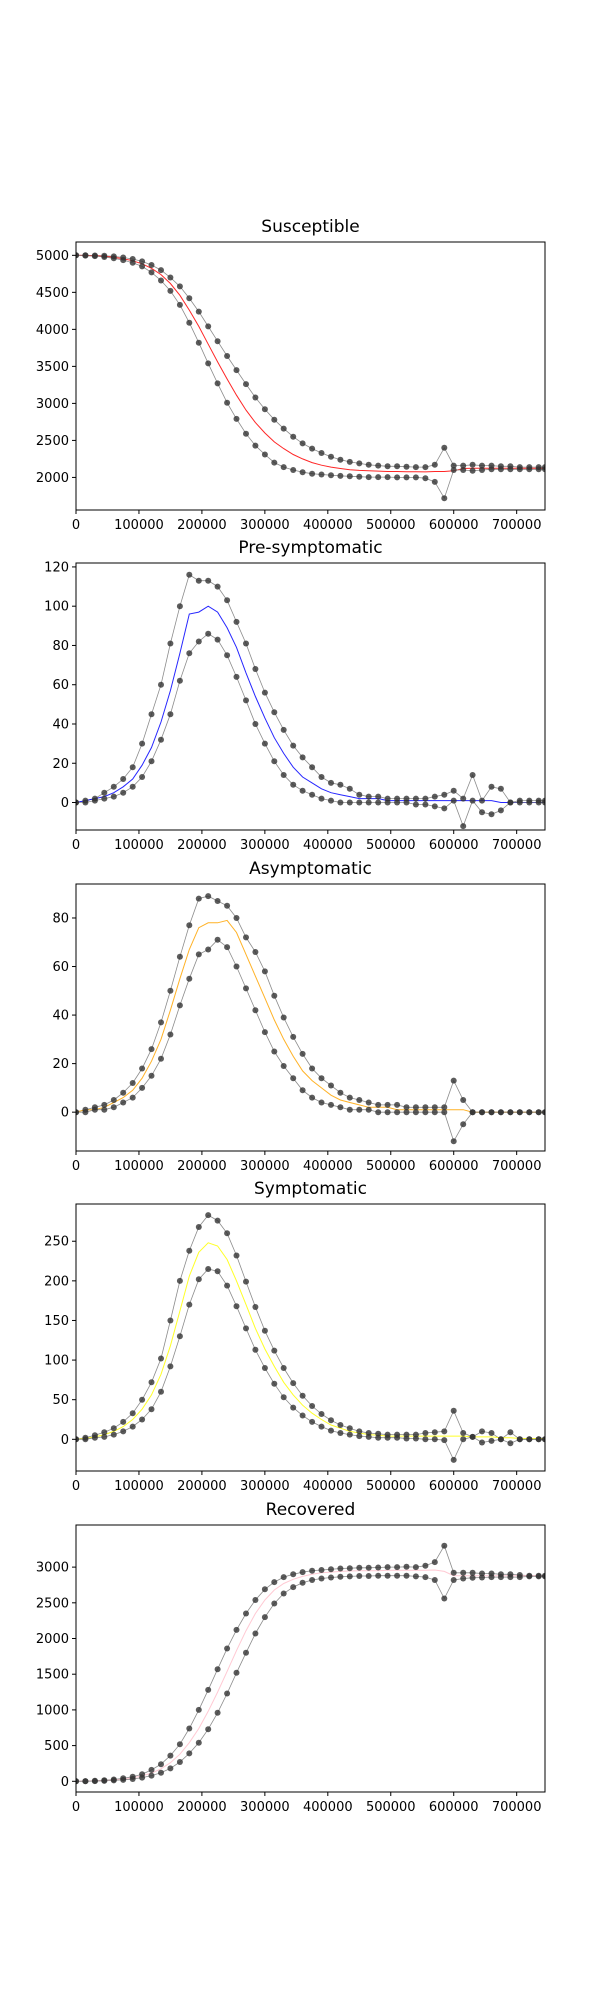  What do you see at coordinates (60, 764) in the screenshot?
I see `y-tick-label: 20` at bounding box center [60, 764].